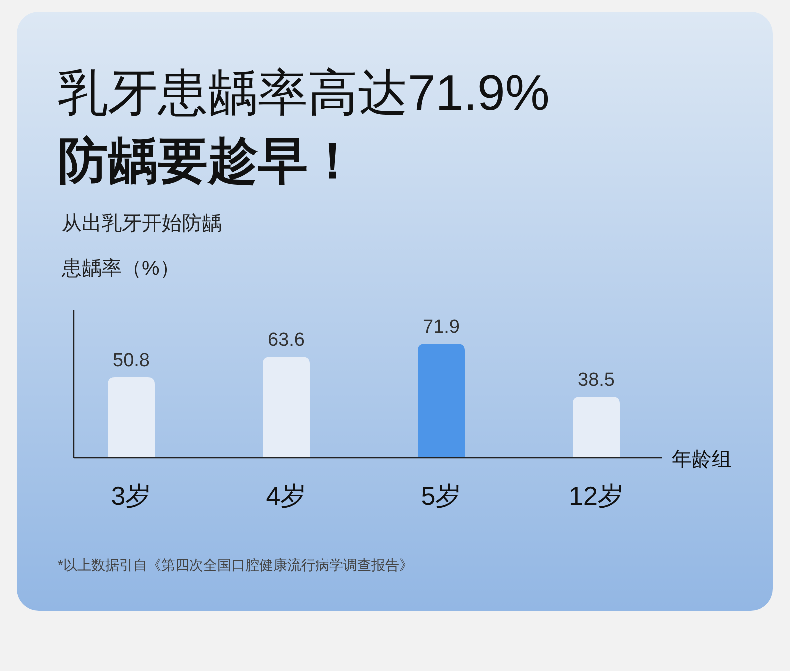  What do you see at coordinates (596, 380) in the screenshot?
I see `data-label: 38.5` at bounding box center [596, 380].